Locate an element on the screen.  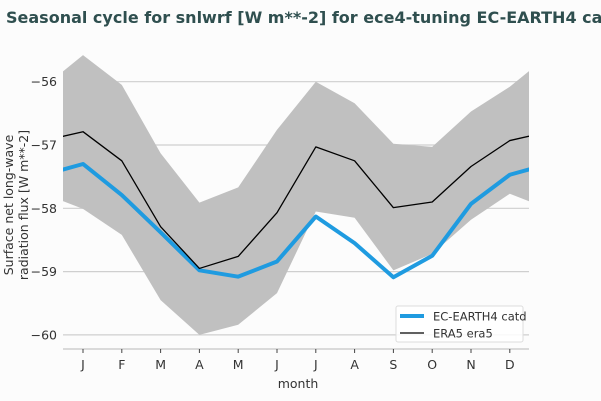
y-tick-label: −59 is located at coordinates (44, 271).